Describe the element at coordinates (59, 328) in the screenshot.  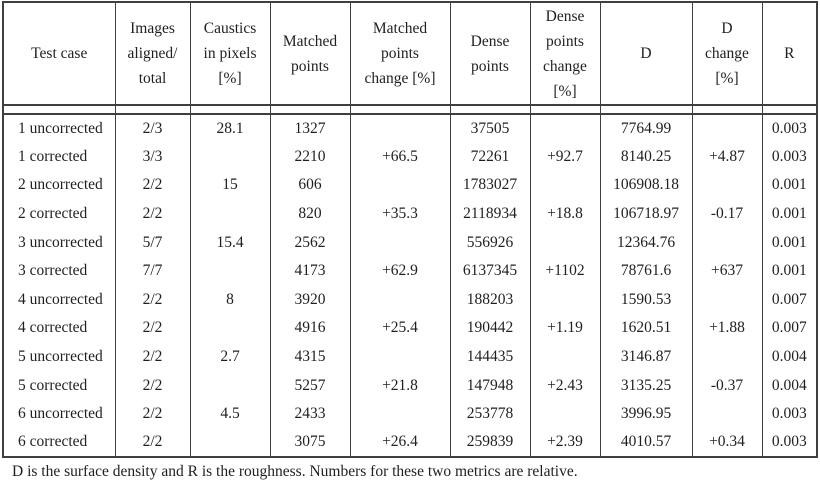
I see `cell-test-case: 4 corrected` at that location.